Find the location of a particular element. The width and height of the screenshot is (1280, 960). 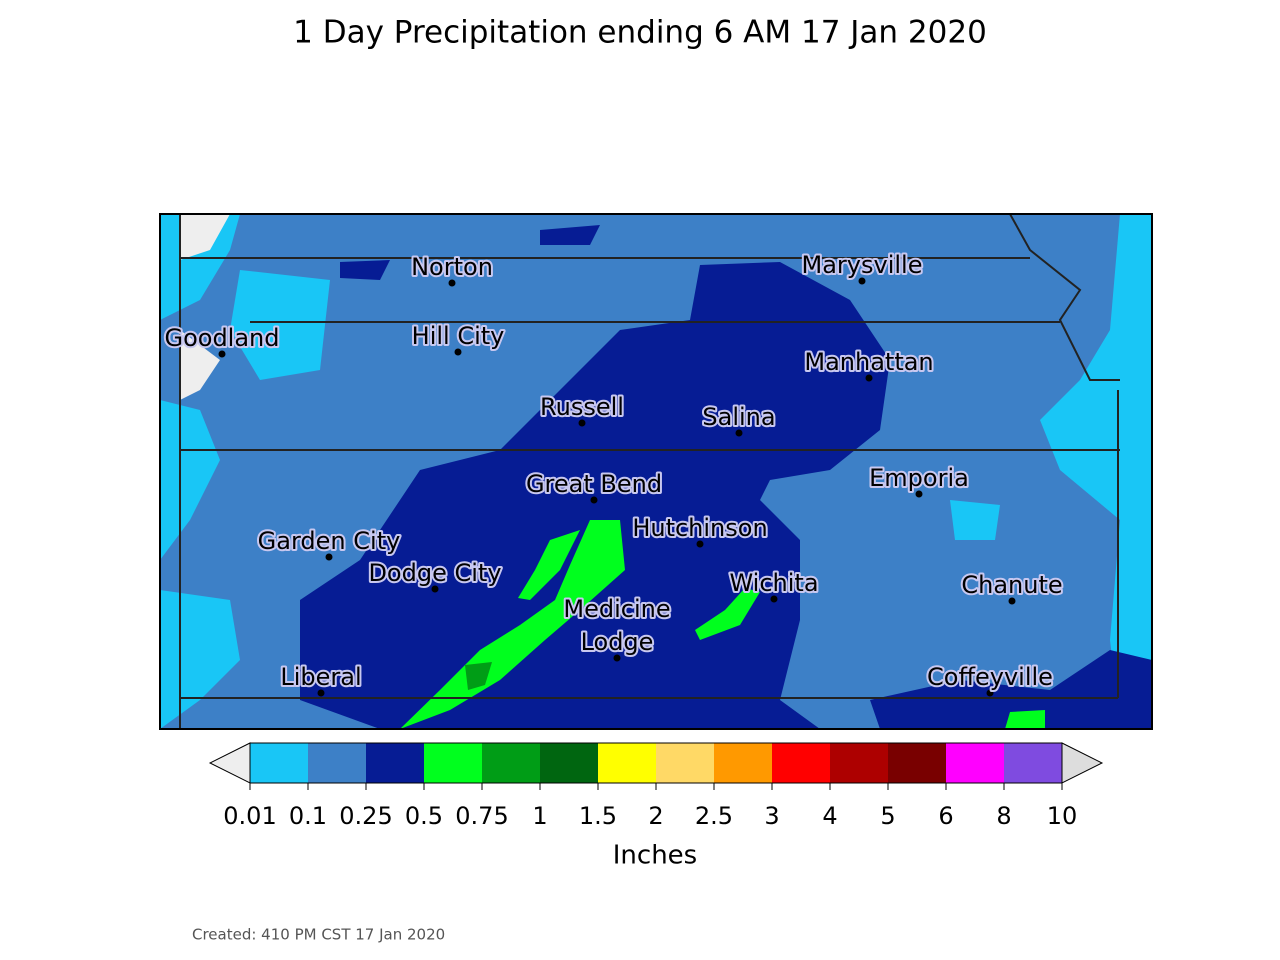

city-label: Russell is located at coordinates (582, 407).